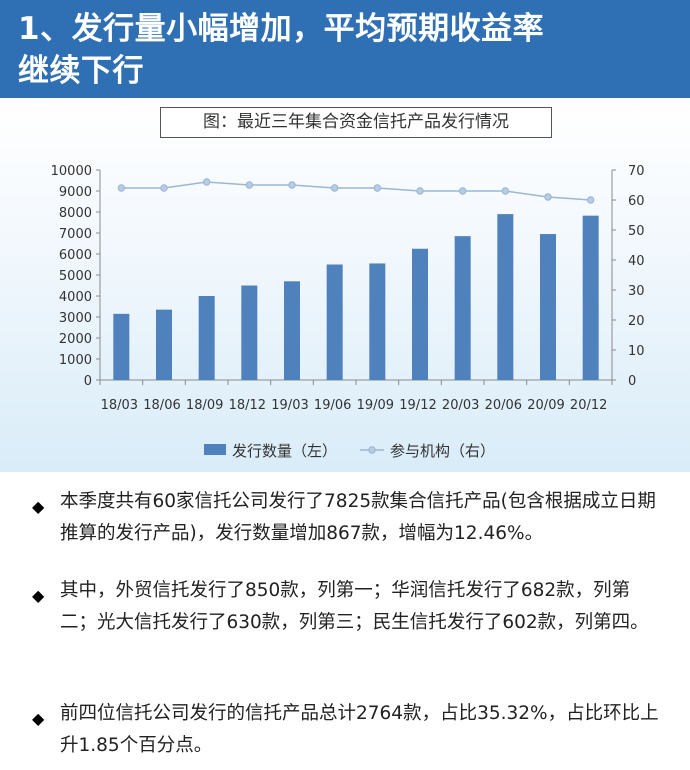 The width and height of the screenshot is (690, 770). Describe the element at coordinates (71, 171) in the screenshot. I see `left-tick-label: 10000` at that location.